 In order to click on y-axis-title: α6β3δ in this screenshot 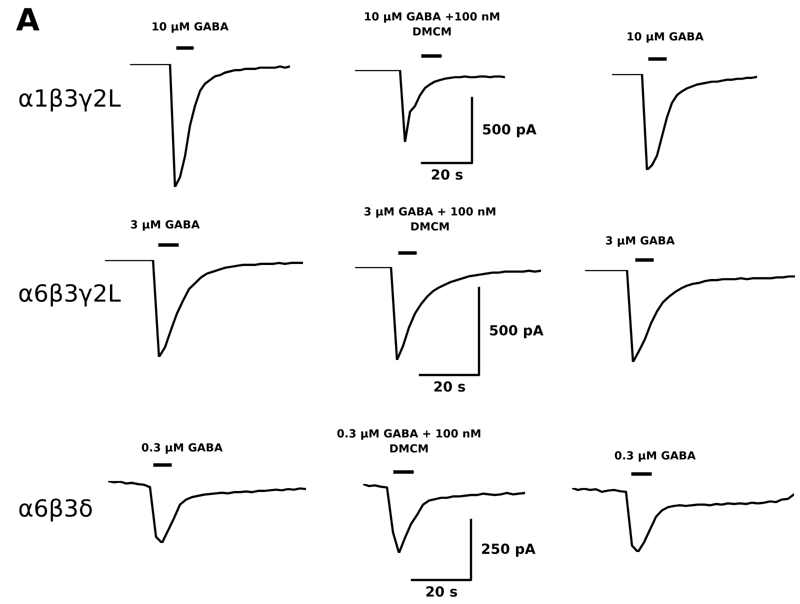, I will do `click(55, 510)`.